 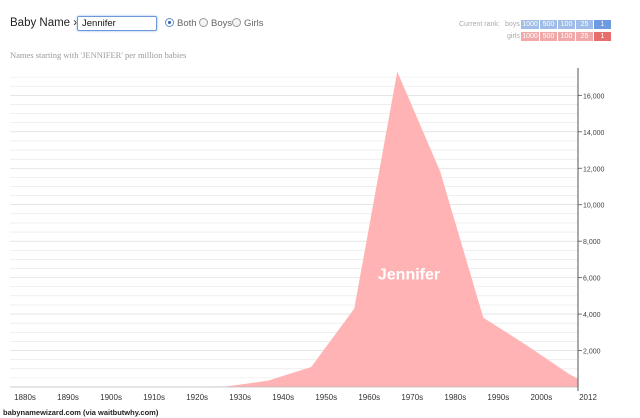 What do you see at coordinates (585, 36) in the screenshot?
I see `rank-girls-25: 25` at bounding box center [585, 36].